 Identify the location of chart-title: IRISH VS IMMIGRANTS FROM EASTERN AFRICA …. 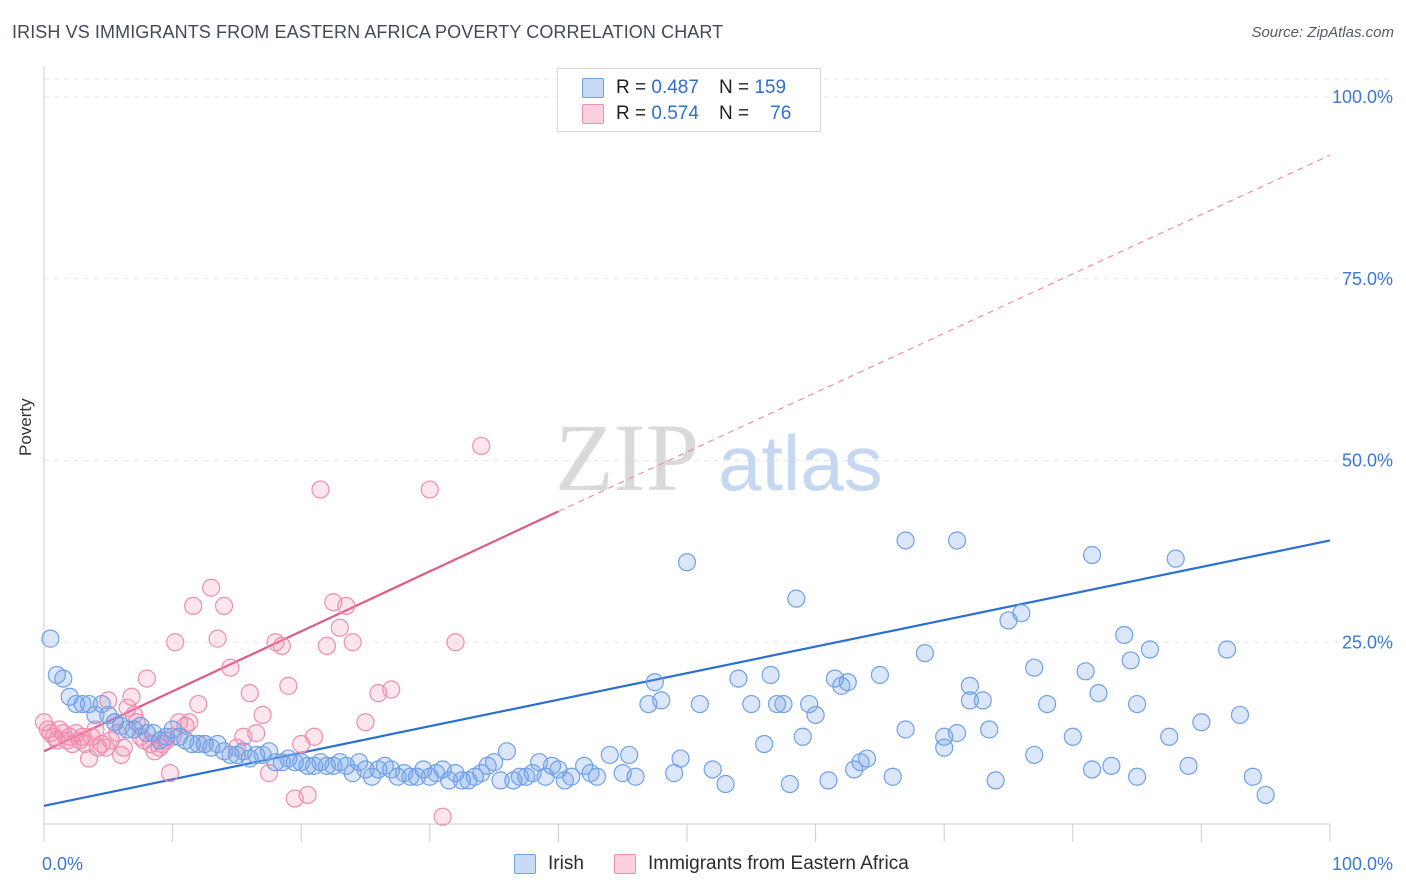
(368, 32).